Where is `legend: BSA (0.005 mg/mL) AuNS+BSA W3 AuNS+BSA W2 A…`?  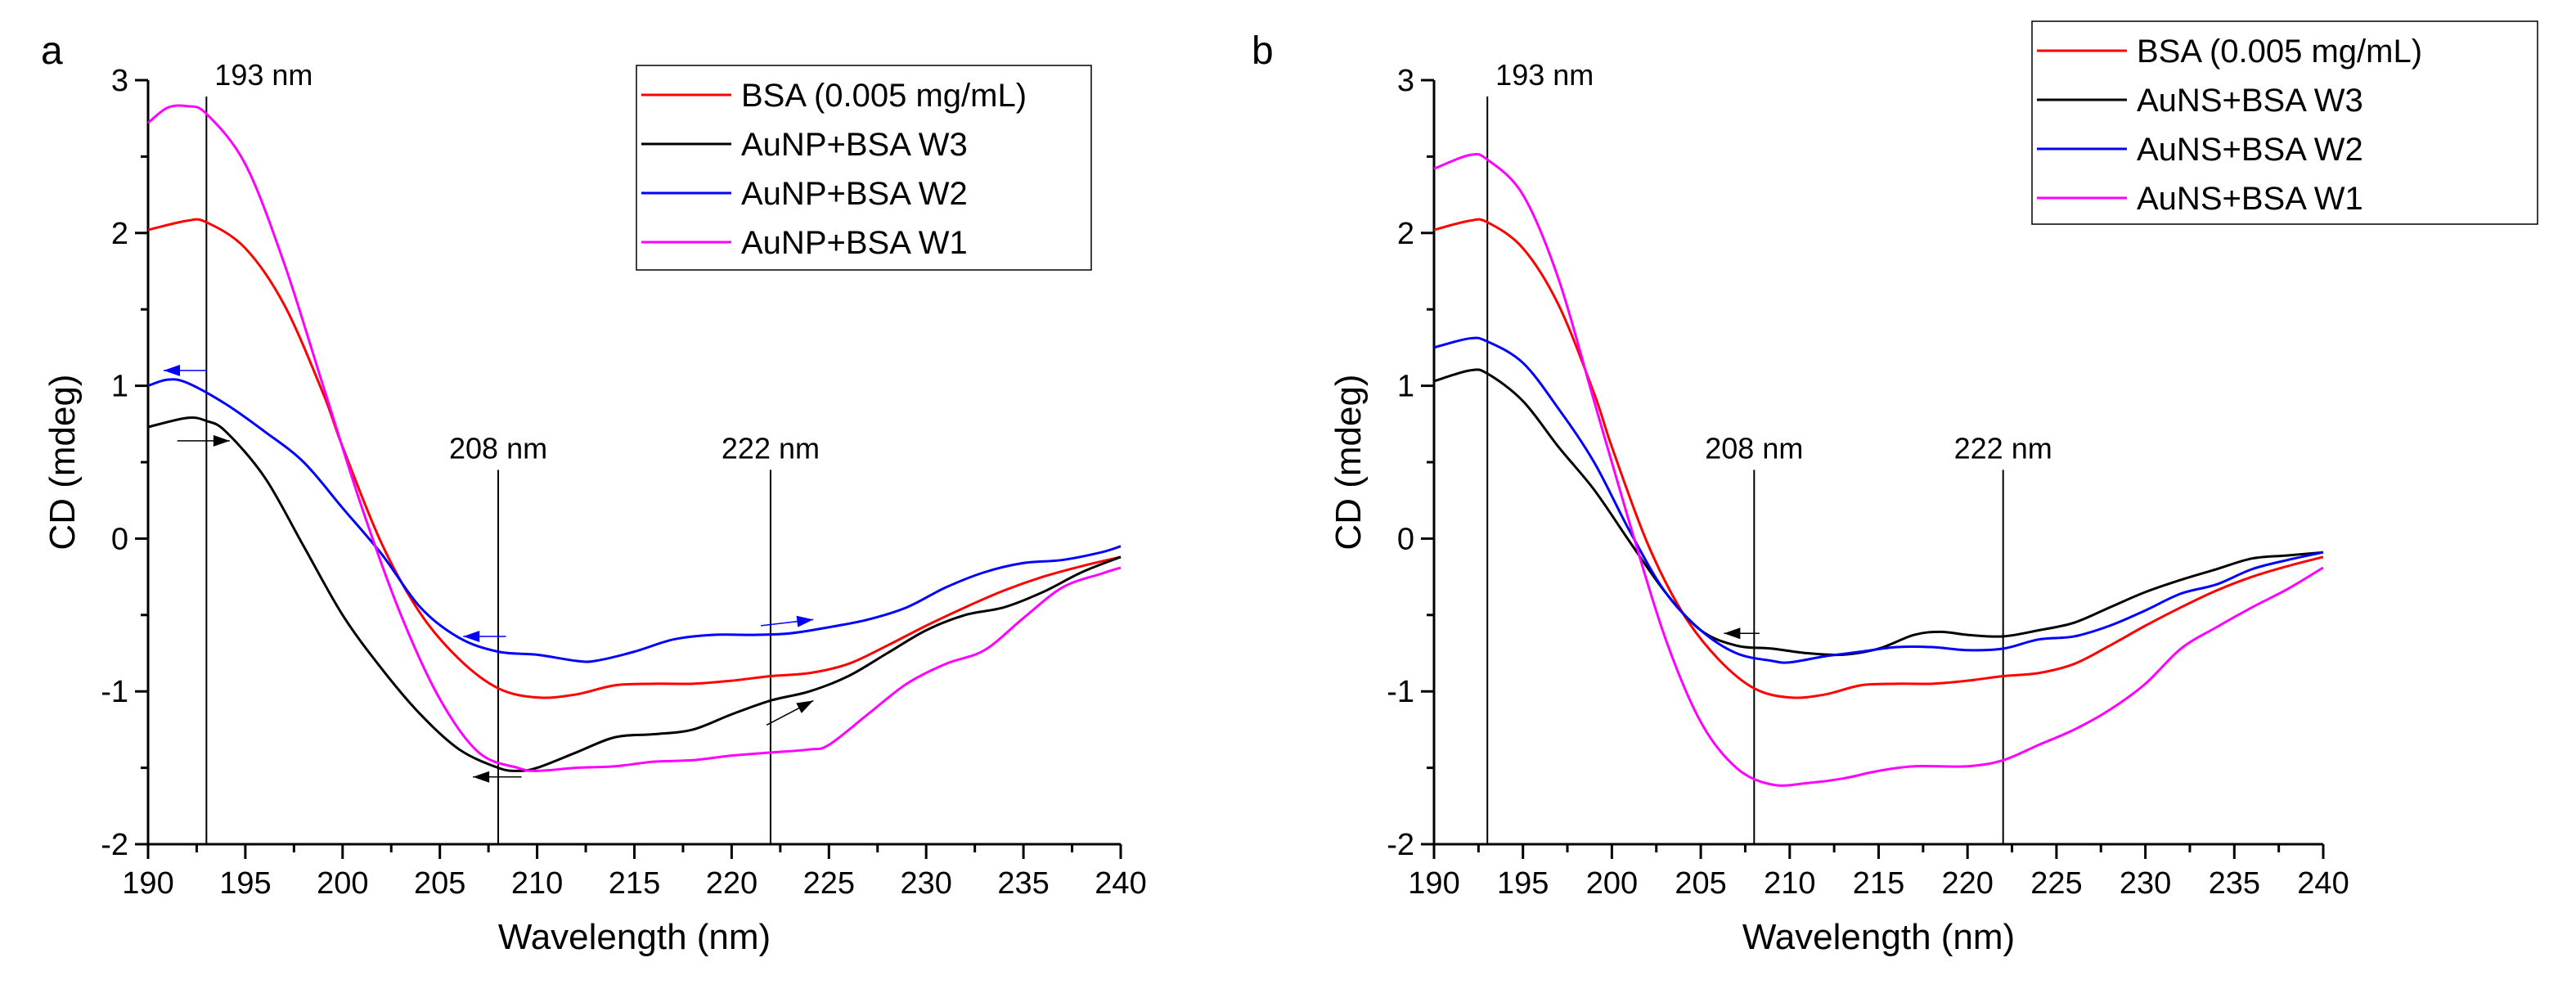
legend: BSA (0.005 mg/mL) AuNS+BSA W3 AuNS+BSA W2 A… is located at coordinates (2284, 122).